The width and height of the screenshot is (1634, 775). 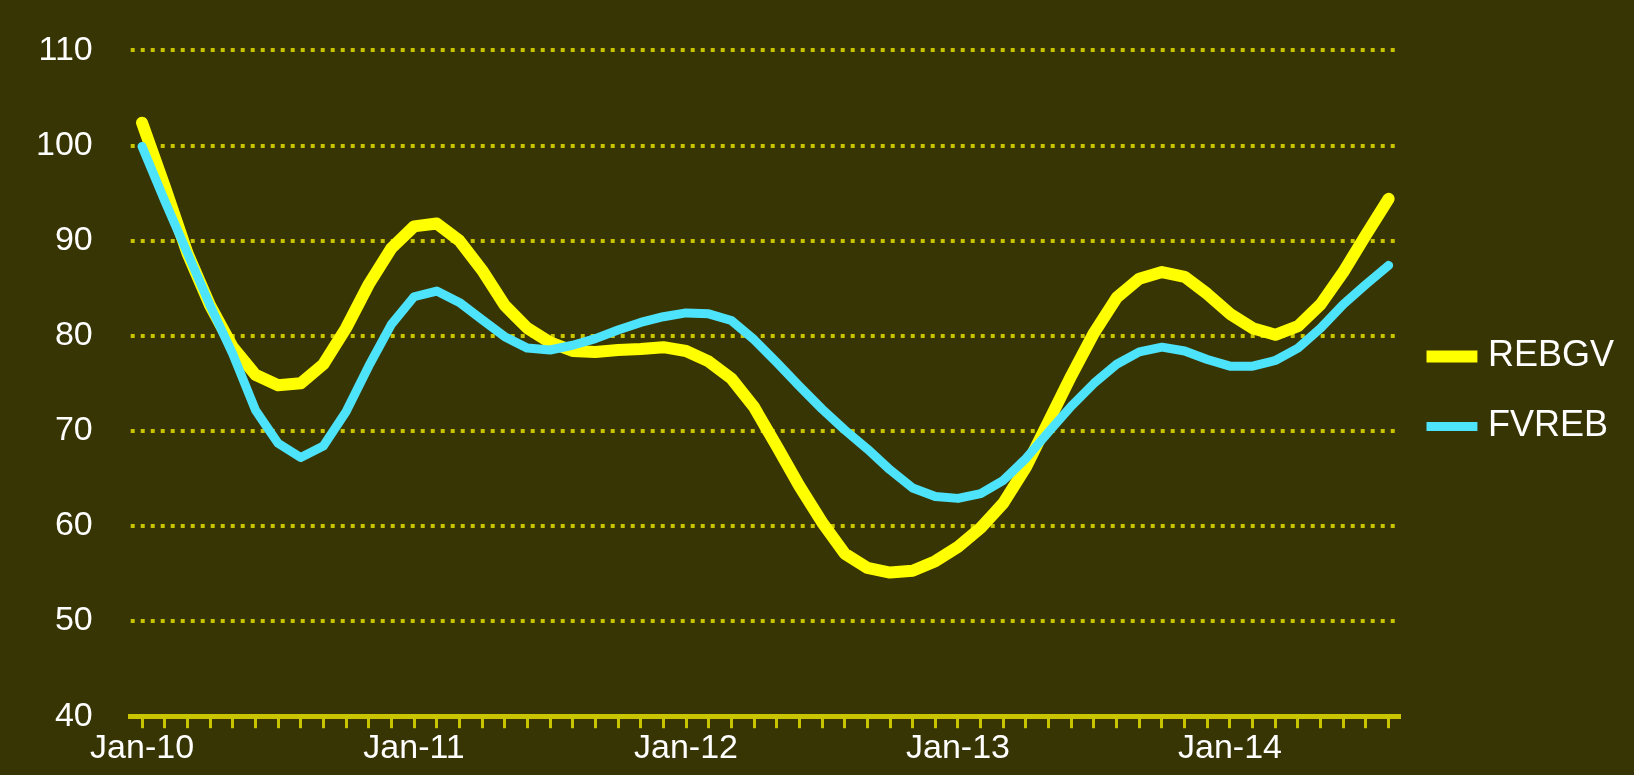 What do you see at coordinates (73, 713) in the screenshot?
I see `y-tick-label: 40` at bounding box center [73, 713].